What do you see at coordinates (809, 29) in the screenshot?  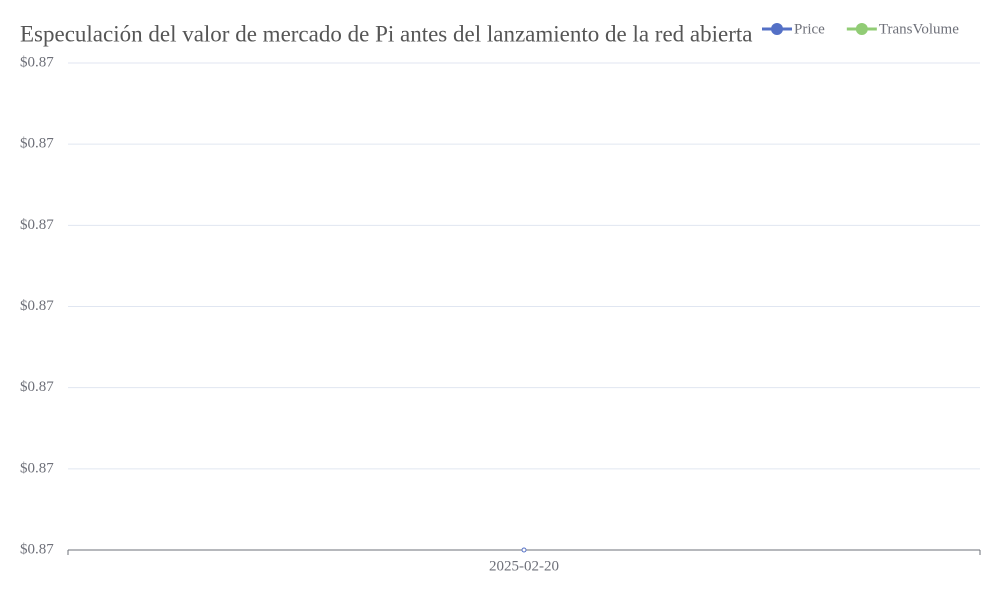 I see `legend-label: Price` at bounding box center [809, 29].